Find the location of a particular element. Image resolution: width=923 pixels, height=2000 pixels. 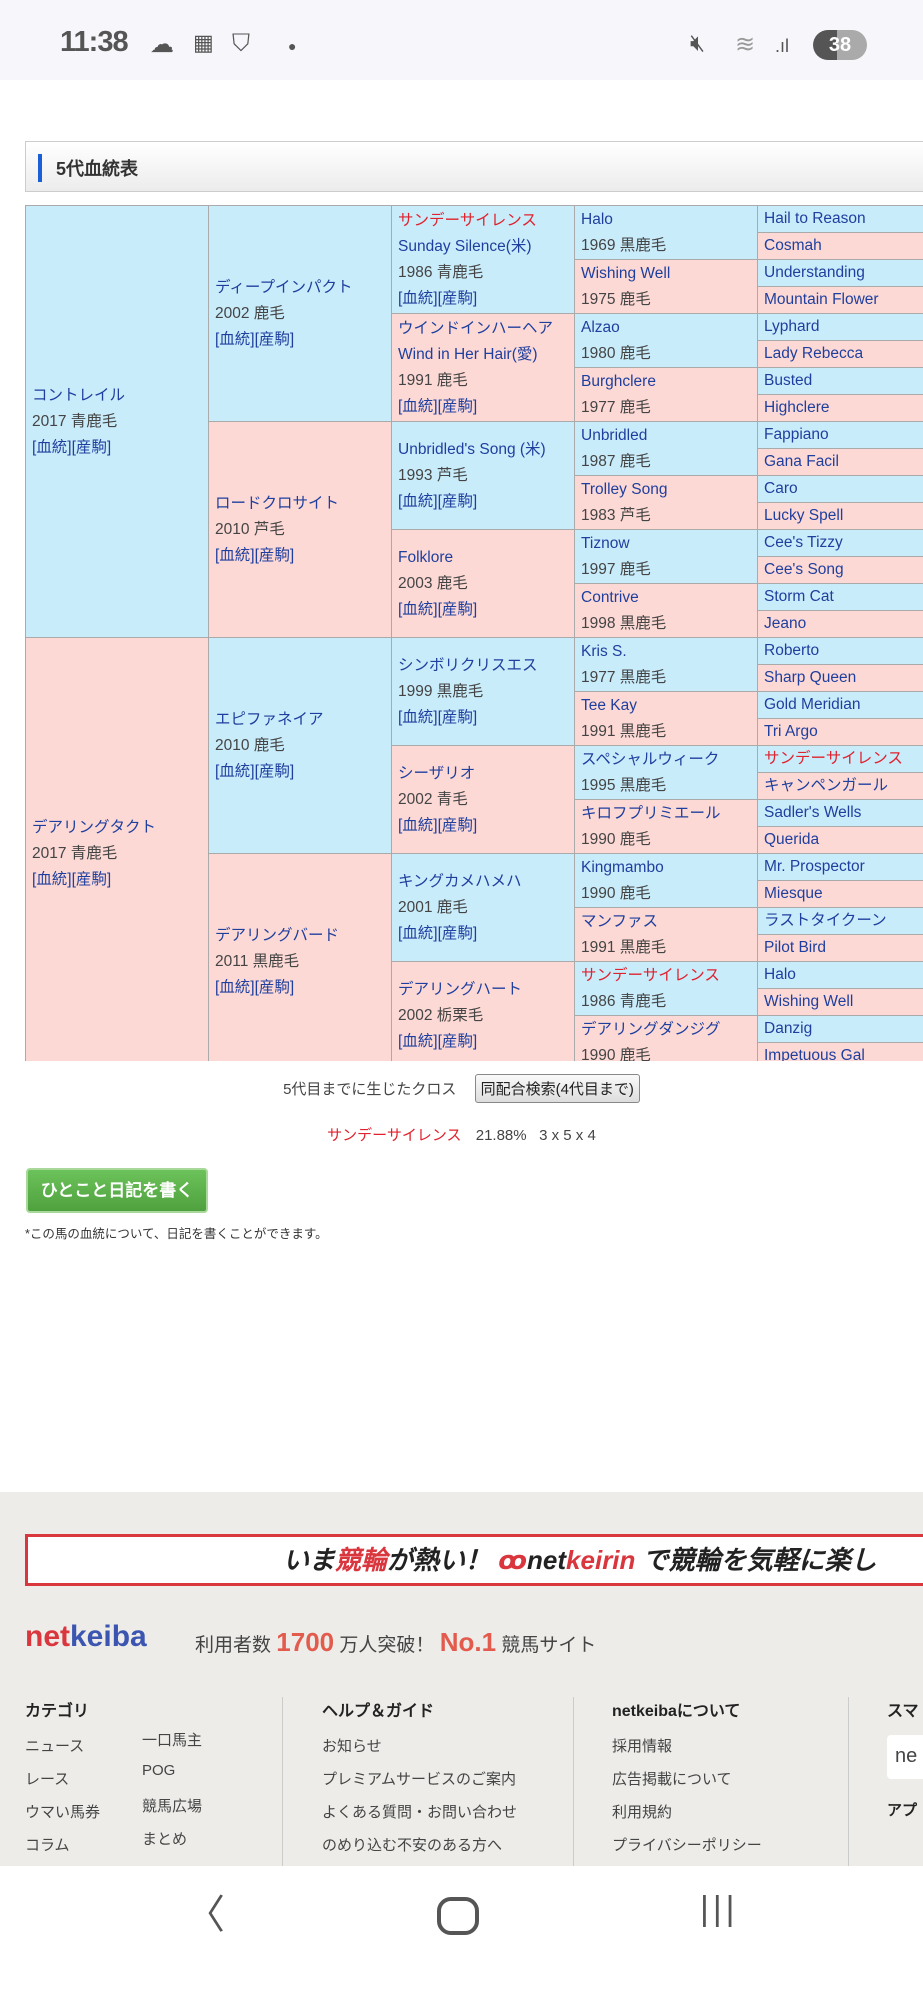

footer-link: プライバシーポリシー is located at coordinates (687, 1845).